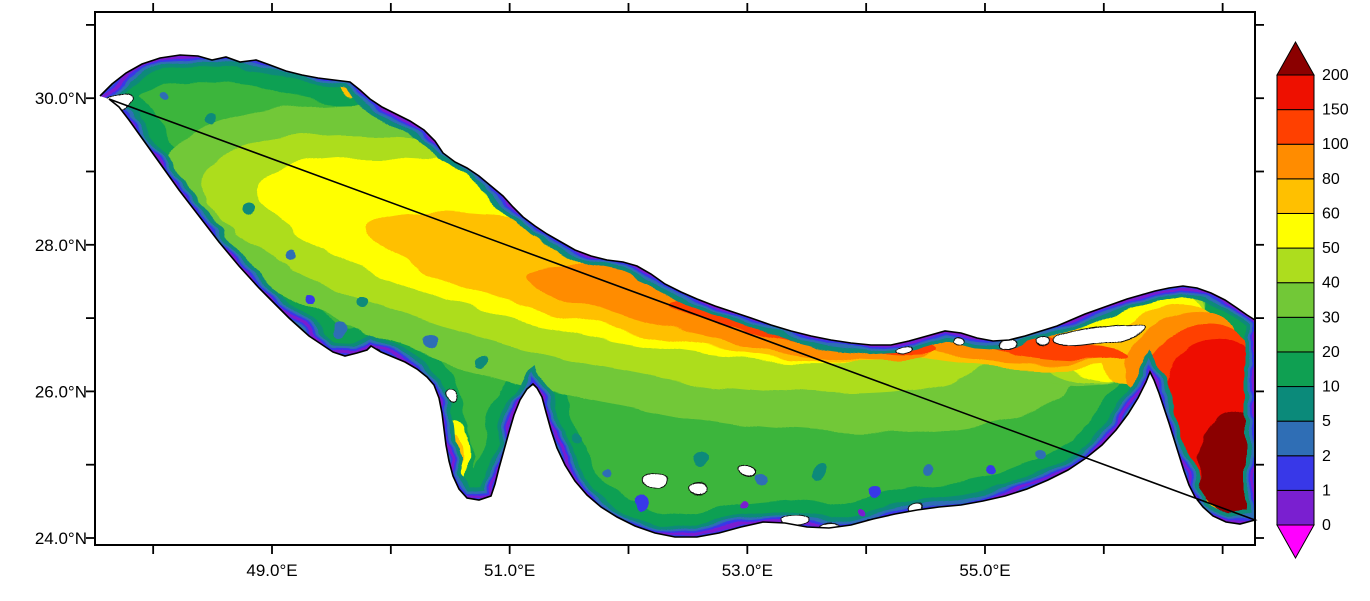 Image resolution: width=1370 pixels, height=601 pixels. Describe the element at coordinates (61, 391) in the screenshot. I see `lat-tick-label: 26.0°N` at that location.